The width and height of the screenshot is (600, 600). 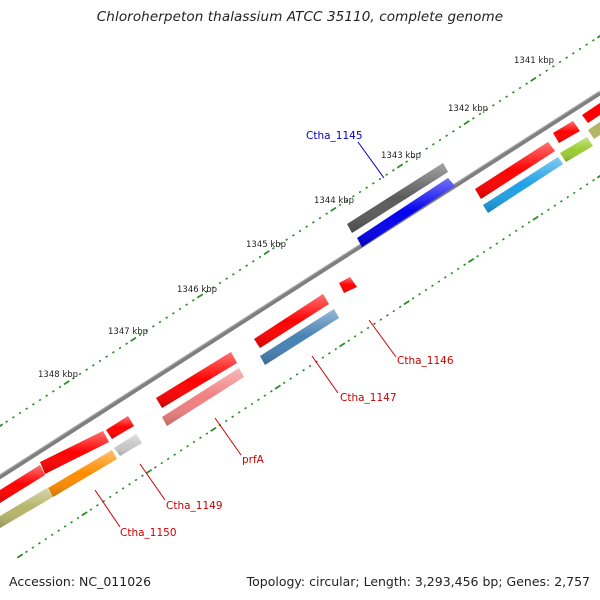 What do you see at coordinates (594, 130) in the screenshot?
I see `feature-right-olive` at bounding box center [594, 130].